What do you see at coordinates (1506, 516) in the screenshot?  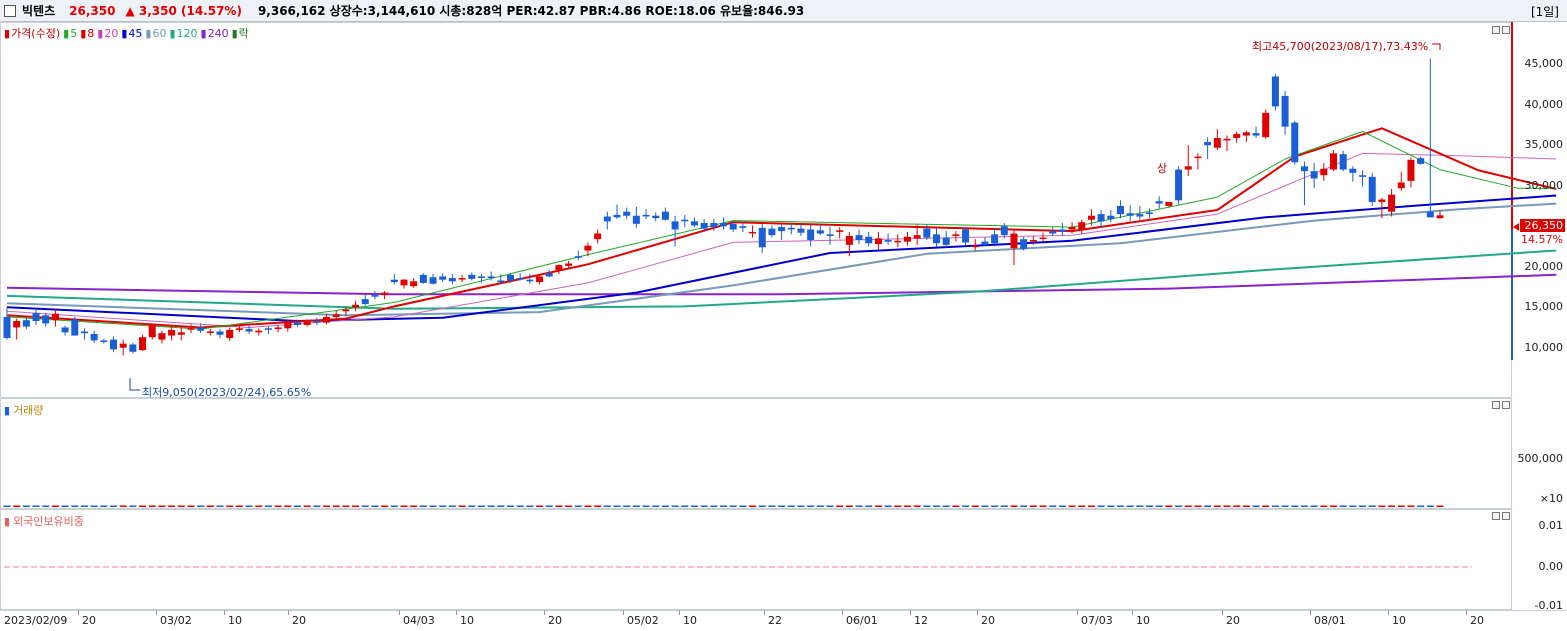 I see `foreign-panel-close-button` at bounding box center [1506, 516].